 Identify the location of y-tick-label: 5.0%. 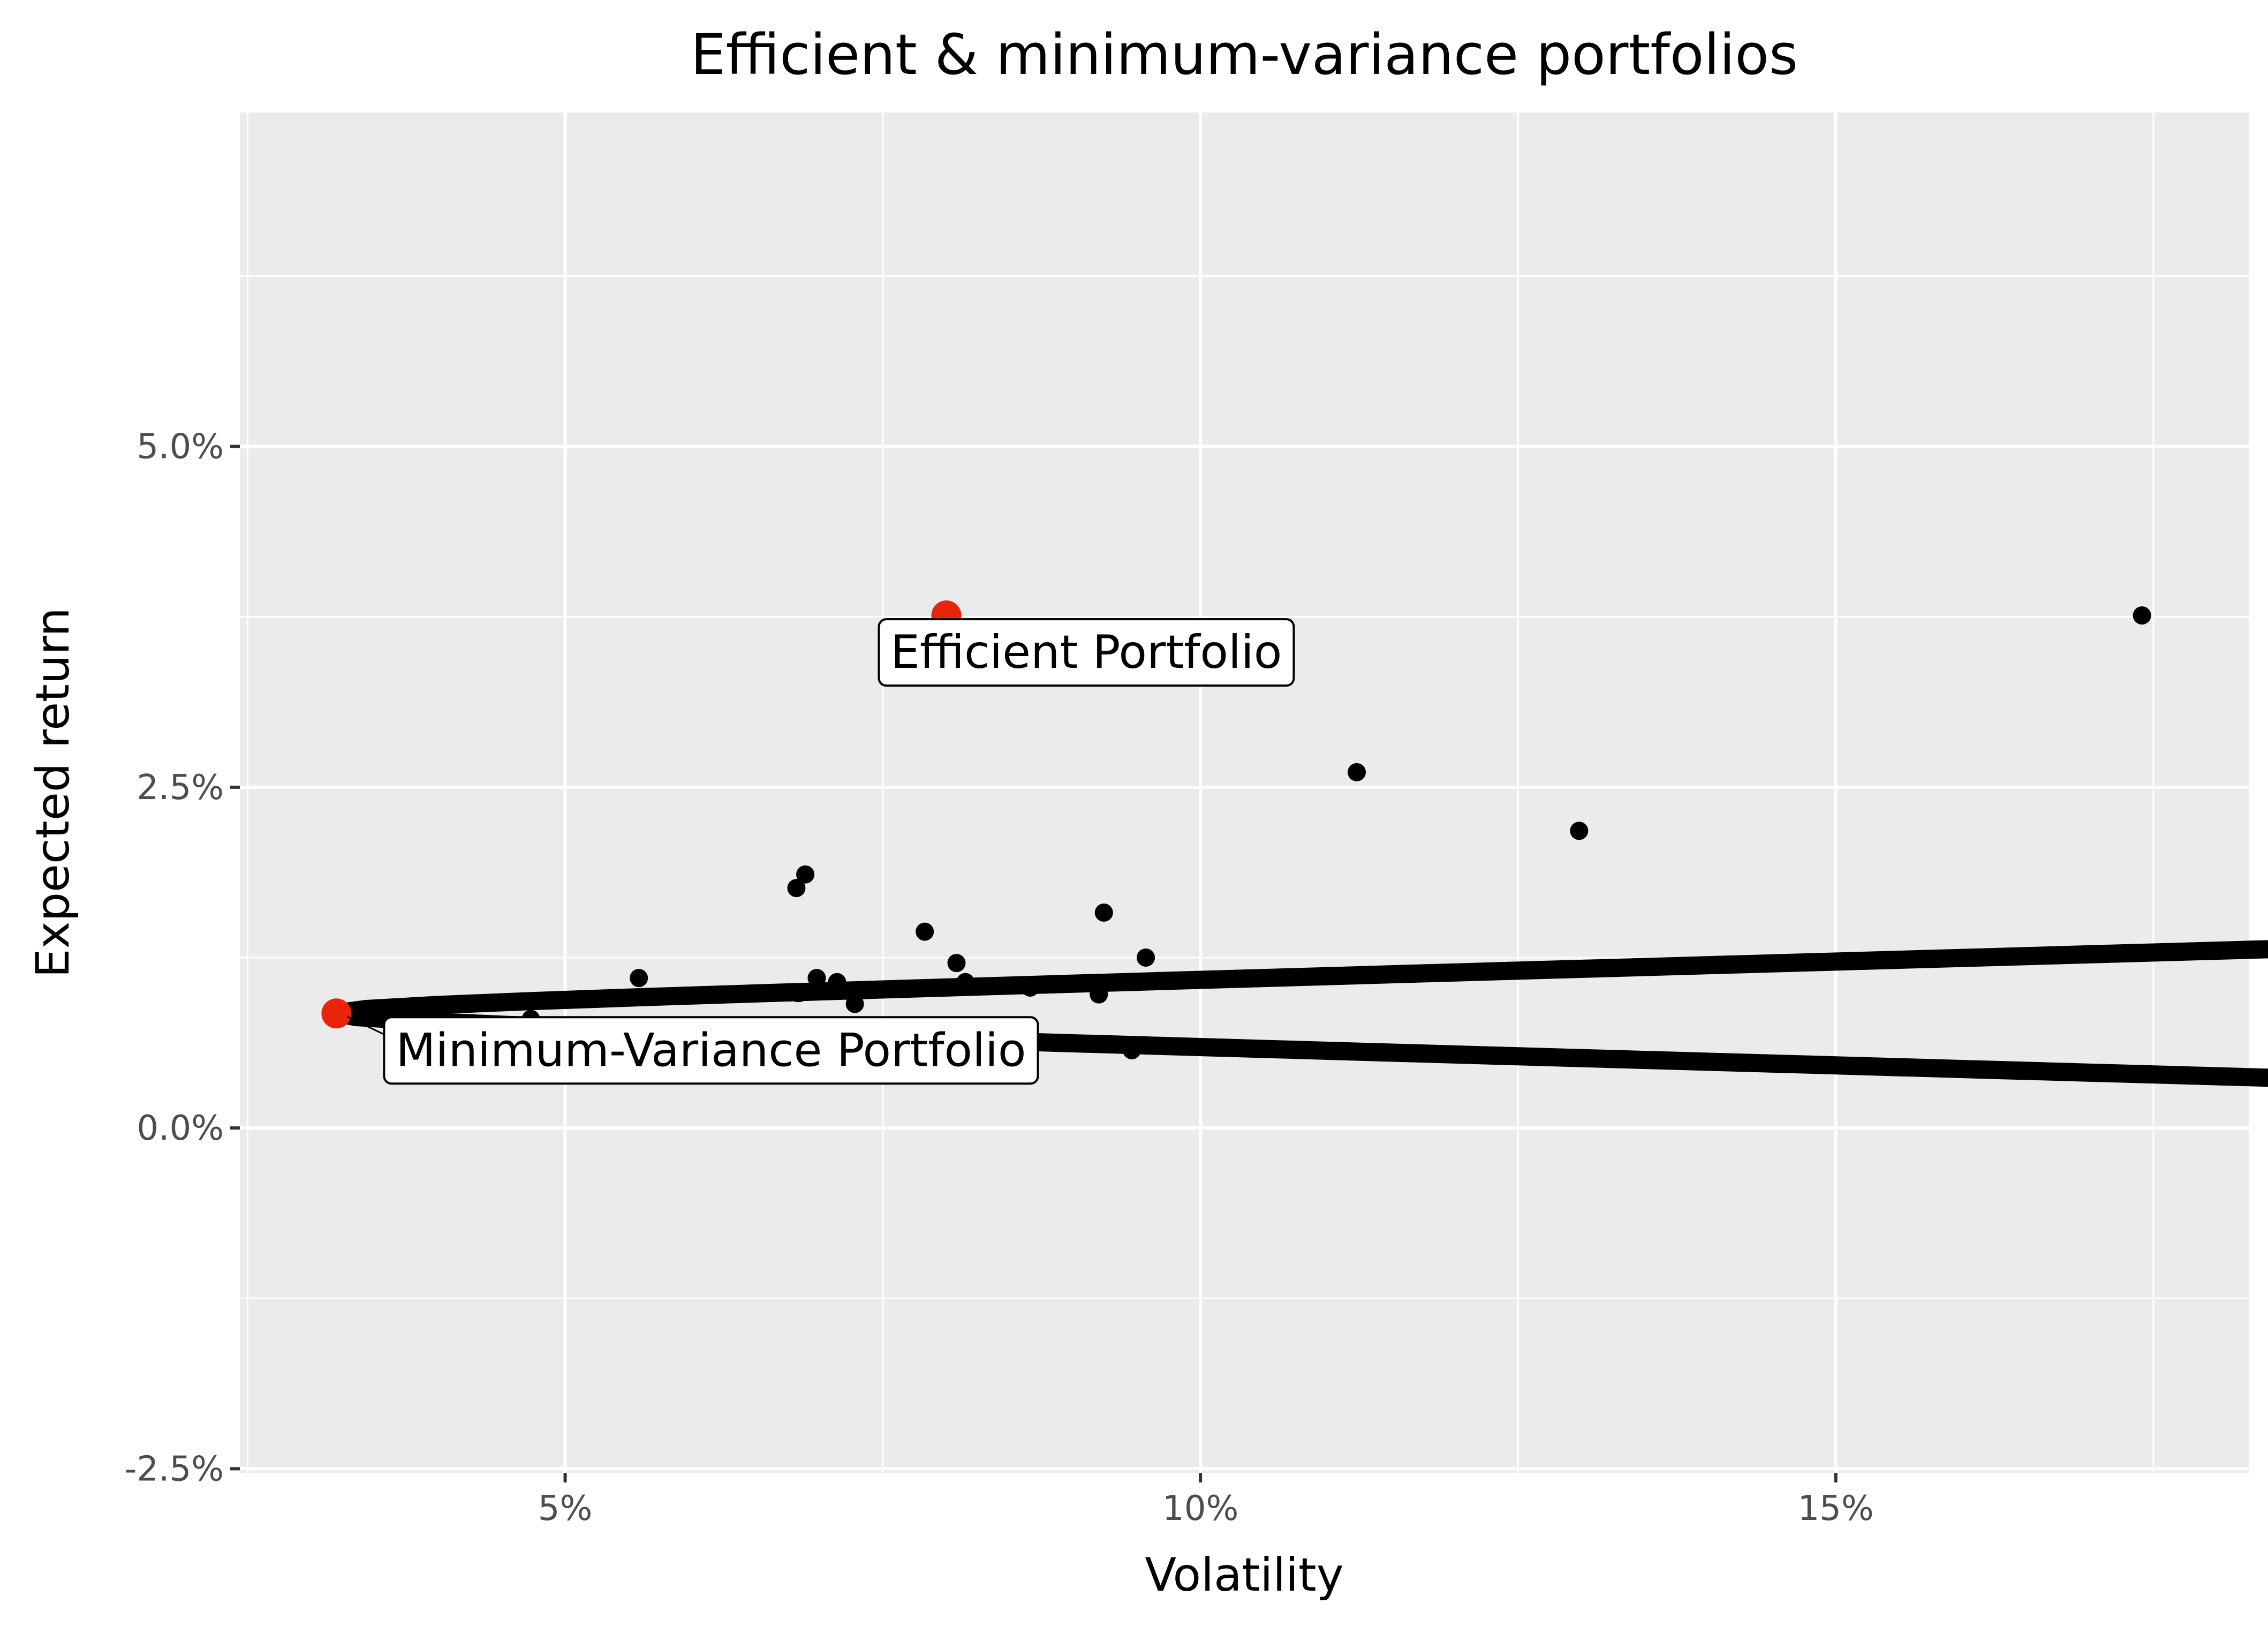
(180, 447).